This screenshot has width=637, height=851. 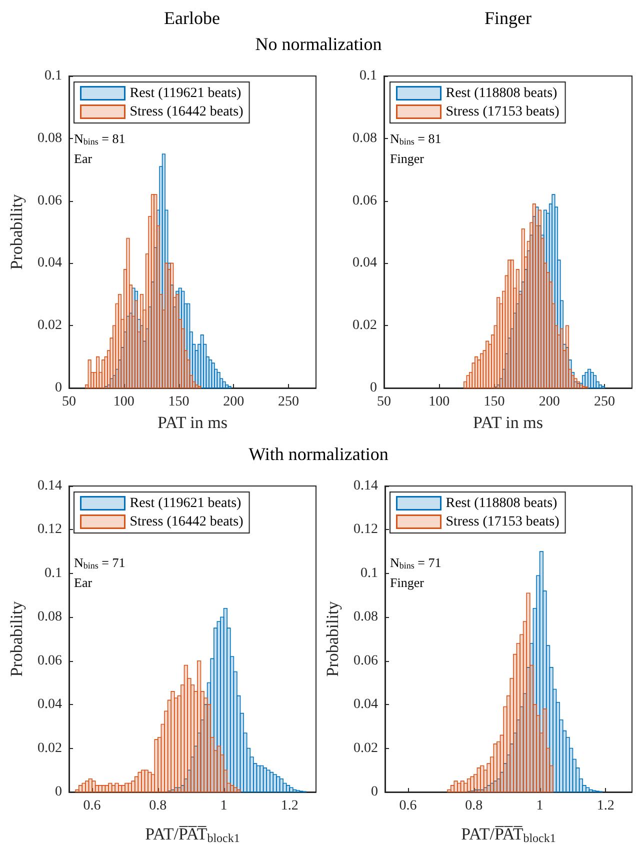 What do you see at coordinates (192, 18) in the screenshot?
I see `chart-title: Earlobe` at bounding box center [192, 18].